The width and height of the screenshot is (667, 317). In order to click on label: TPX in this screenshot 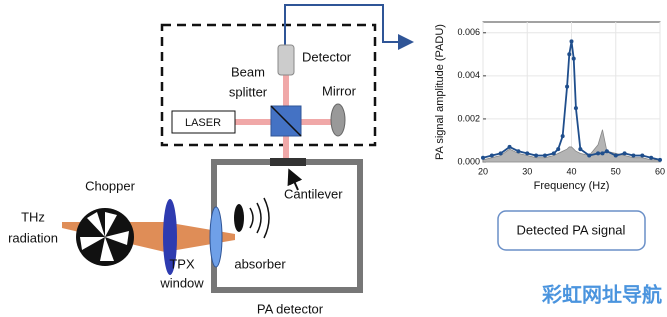, I will do `click(182, 263)`.